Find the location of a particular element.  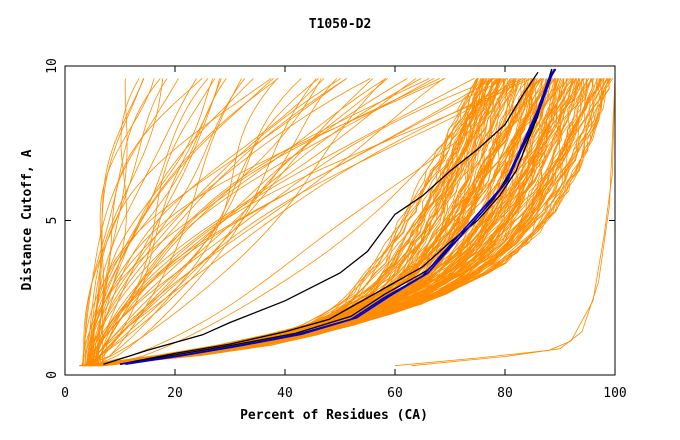

x-tick-label: 80 is located at coordinates (505, 393).